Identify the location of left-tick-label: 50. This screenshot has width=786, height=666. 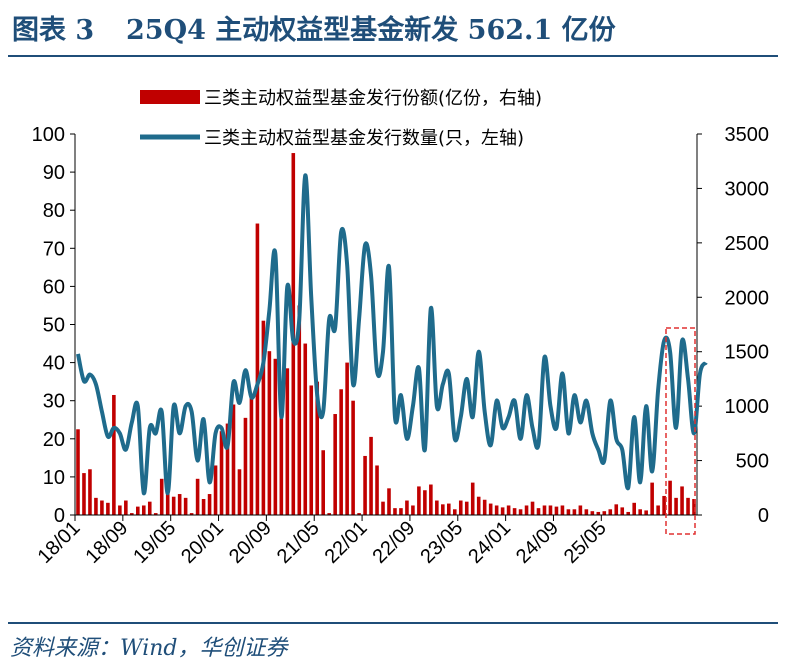
(54, 326).